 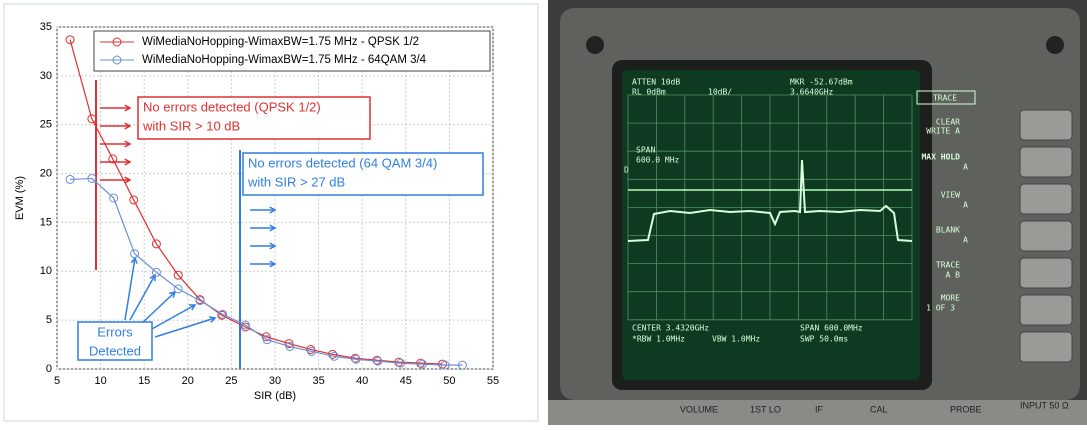 I want to click on annotation-text: with SIR > 10 dB, so click(x=191, y=125).